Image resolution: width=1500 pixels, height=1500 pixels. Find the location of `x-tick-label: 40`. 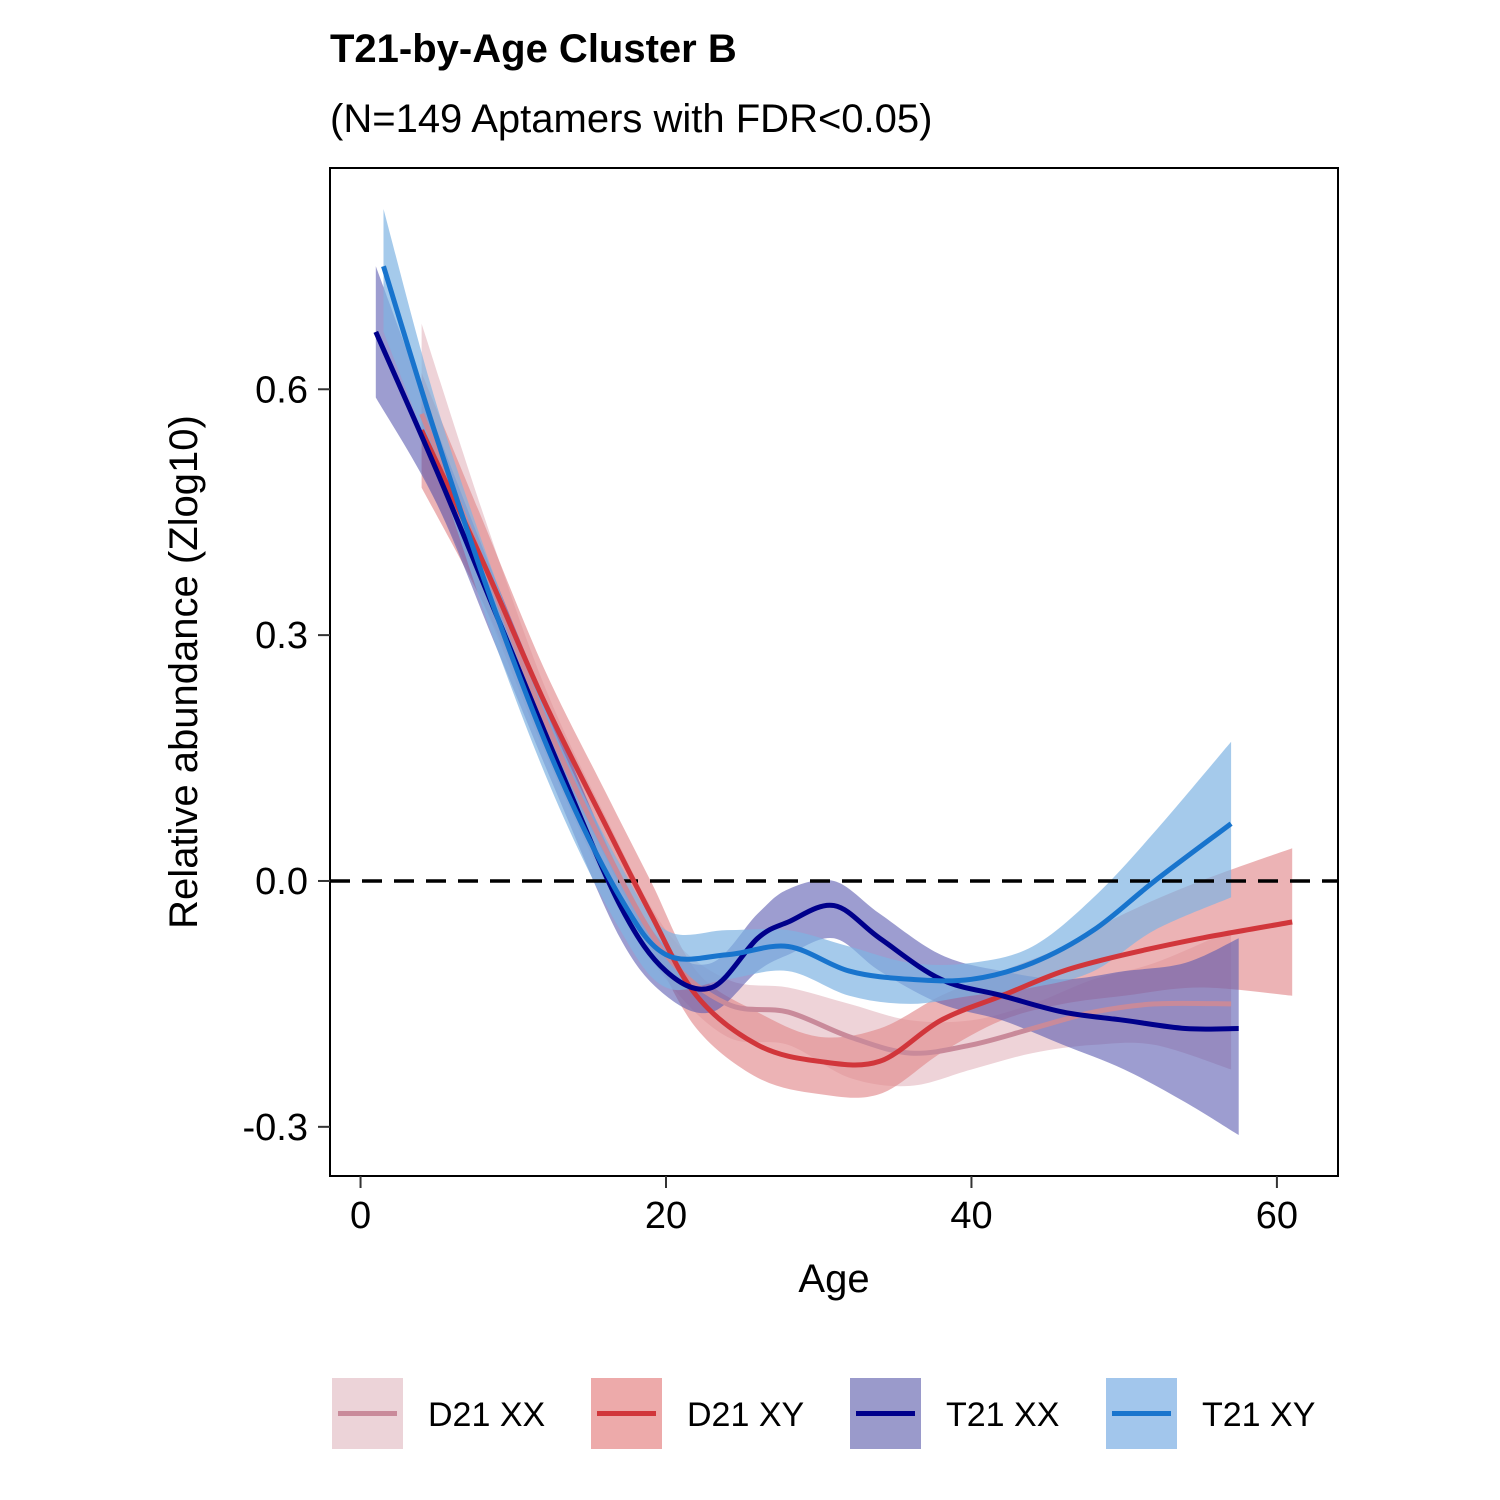

x-tick-label: 40 is located at coordinates (971, 1216).